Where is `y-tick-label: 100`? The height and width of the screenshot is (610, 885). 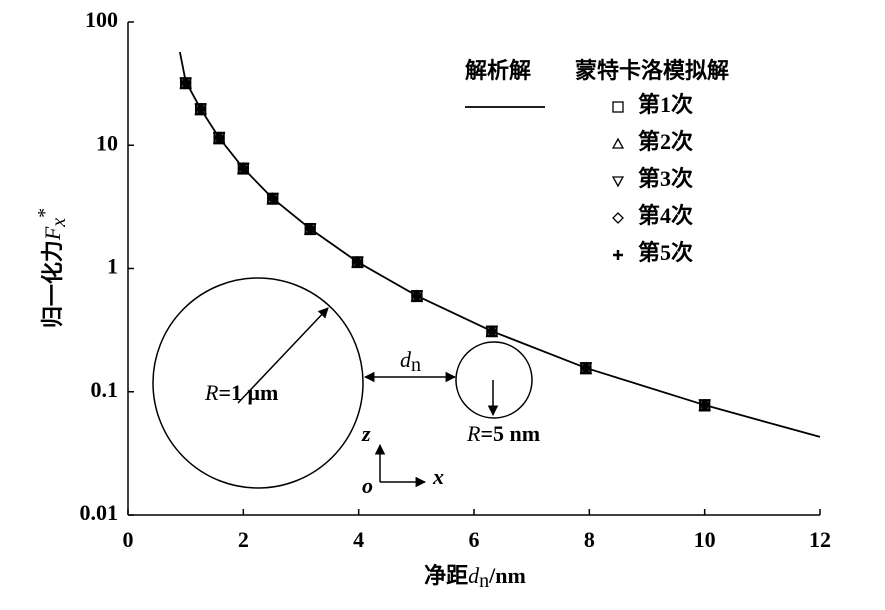 y-tick-label: 100 is located at coordinates (101, 19).